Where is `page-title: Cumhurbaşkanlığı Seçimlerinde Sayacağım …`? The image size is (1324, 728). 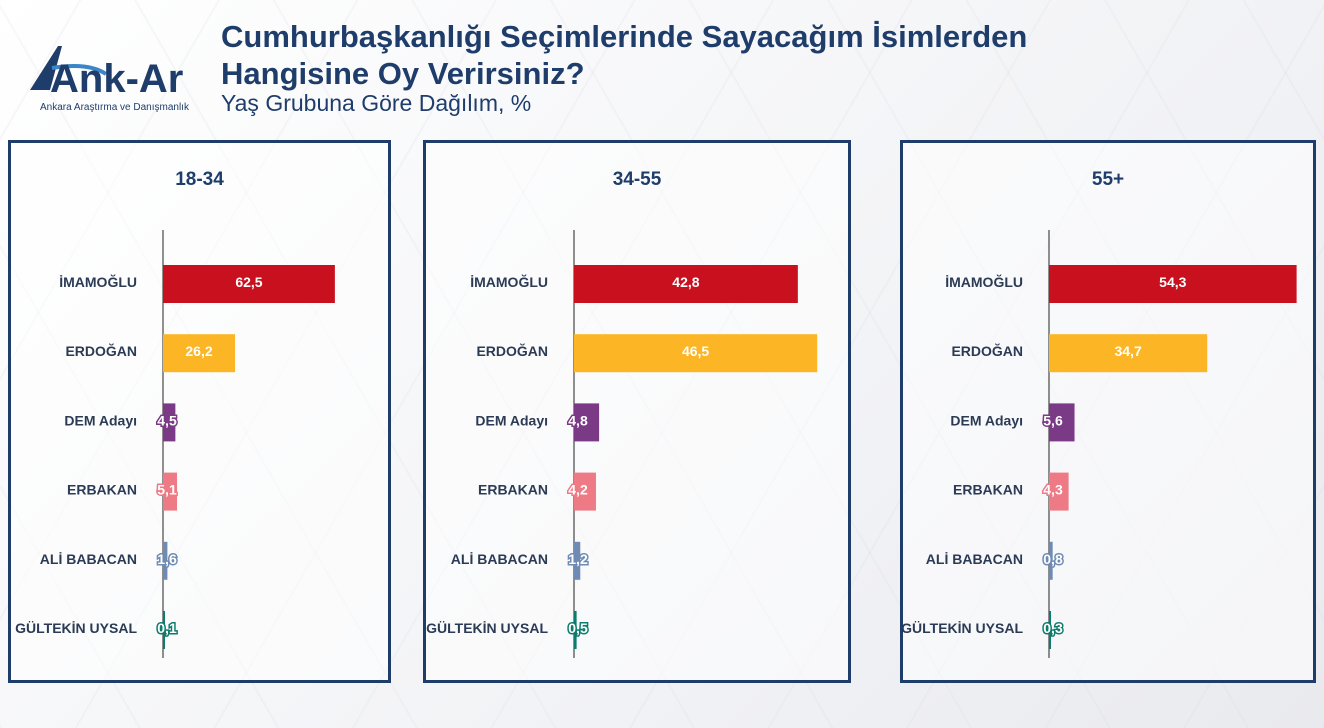
page-title: Cumhurbaşkanlığı Seçimlerinde Sayacağım … is located at coordinates (721, 55).